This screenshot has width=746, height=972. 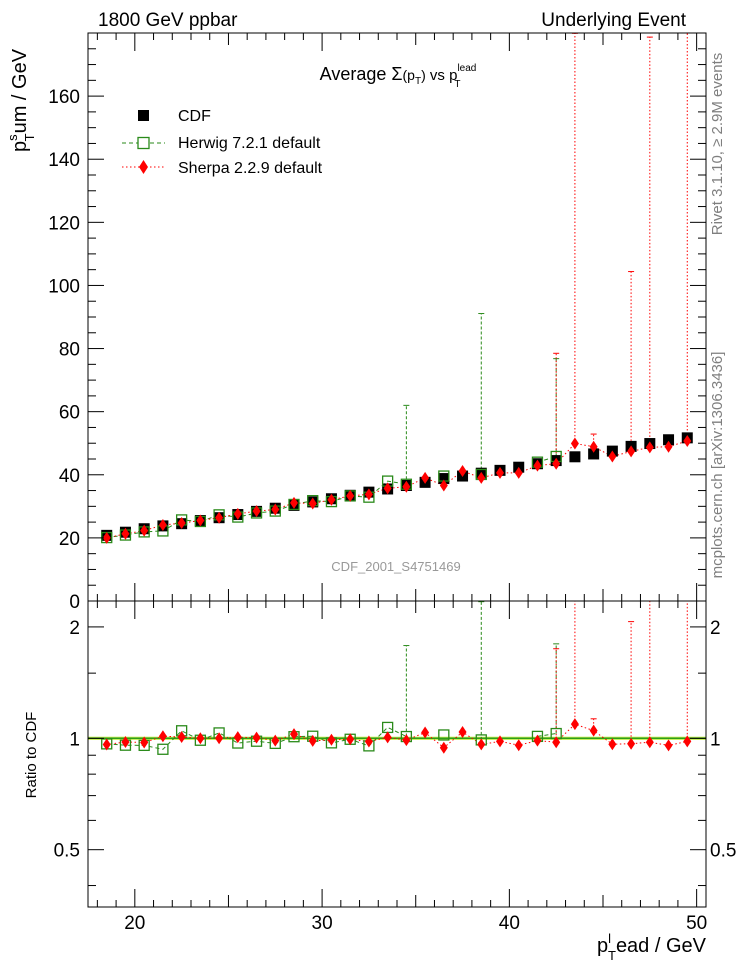 I want to click on ratio-herwig-line, so click(x=547, y=735).